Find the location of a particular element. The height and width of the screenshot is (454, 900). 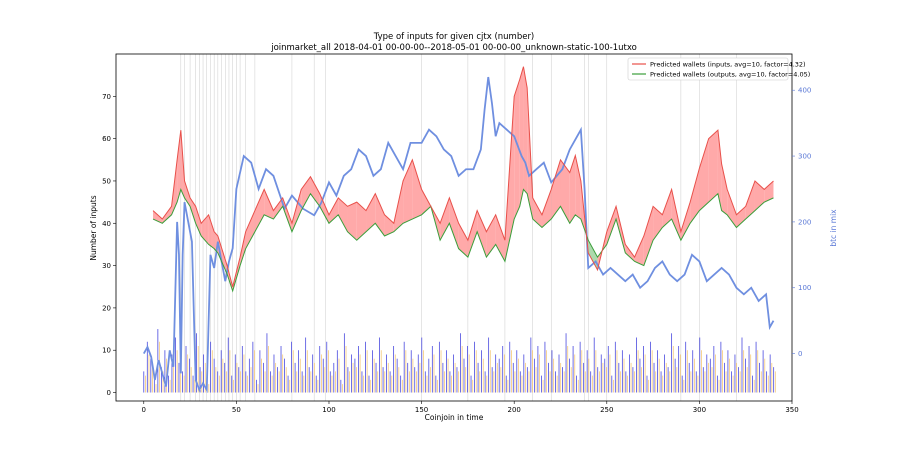

y-tick-label: 40 is located at coordinates (106, 224).